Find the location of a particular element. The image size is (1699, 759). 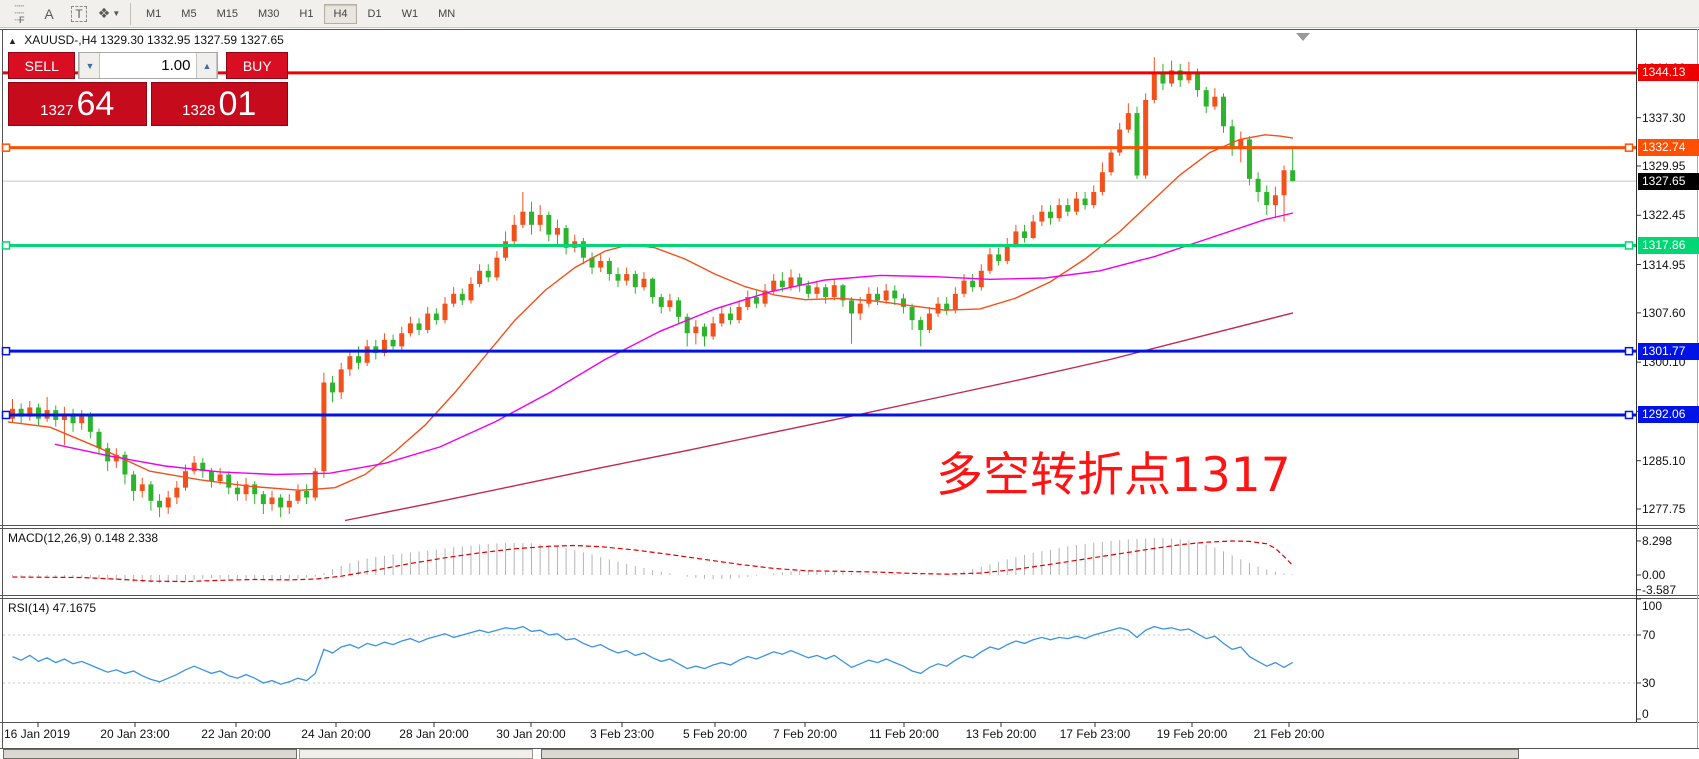

chart-shift-icon is located at coordinates (1303, 37).